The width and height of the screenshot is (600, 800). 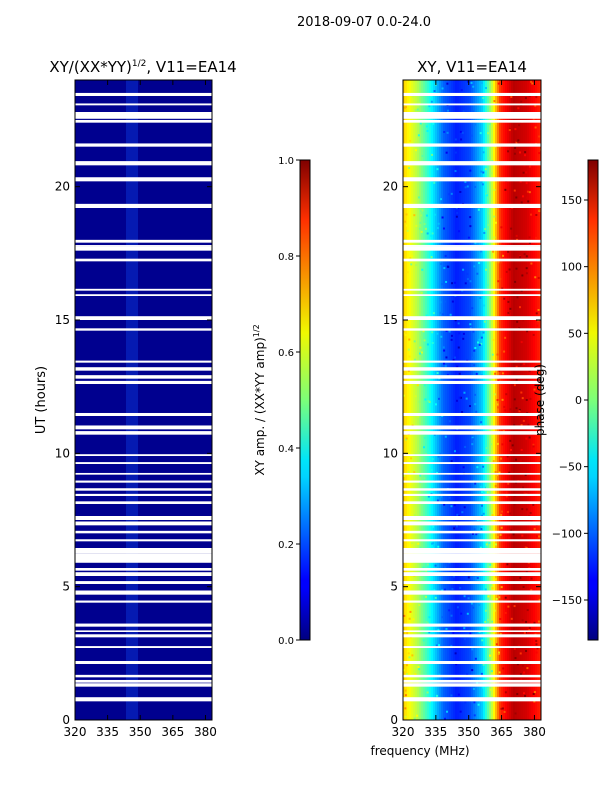 What do you see at coordinates (571, 267) in the screenshot?
I see `colorbar-tick-label: 100` at bounding box center [571, 267].